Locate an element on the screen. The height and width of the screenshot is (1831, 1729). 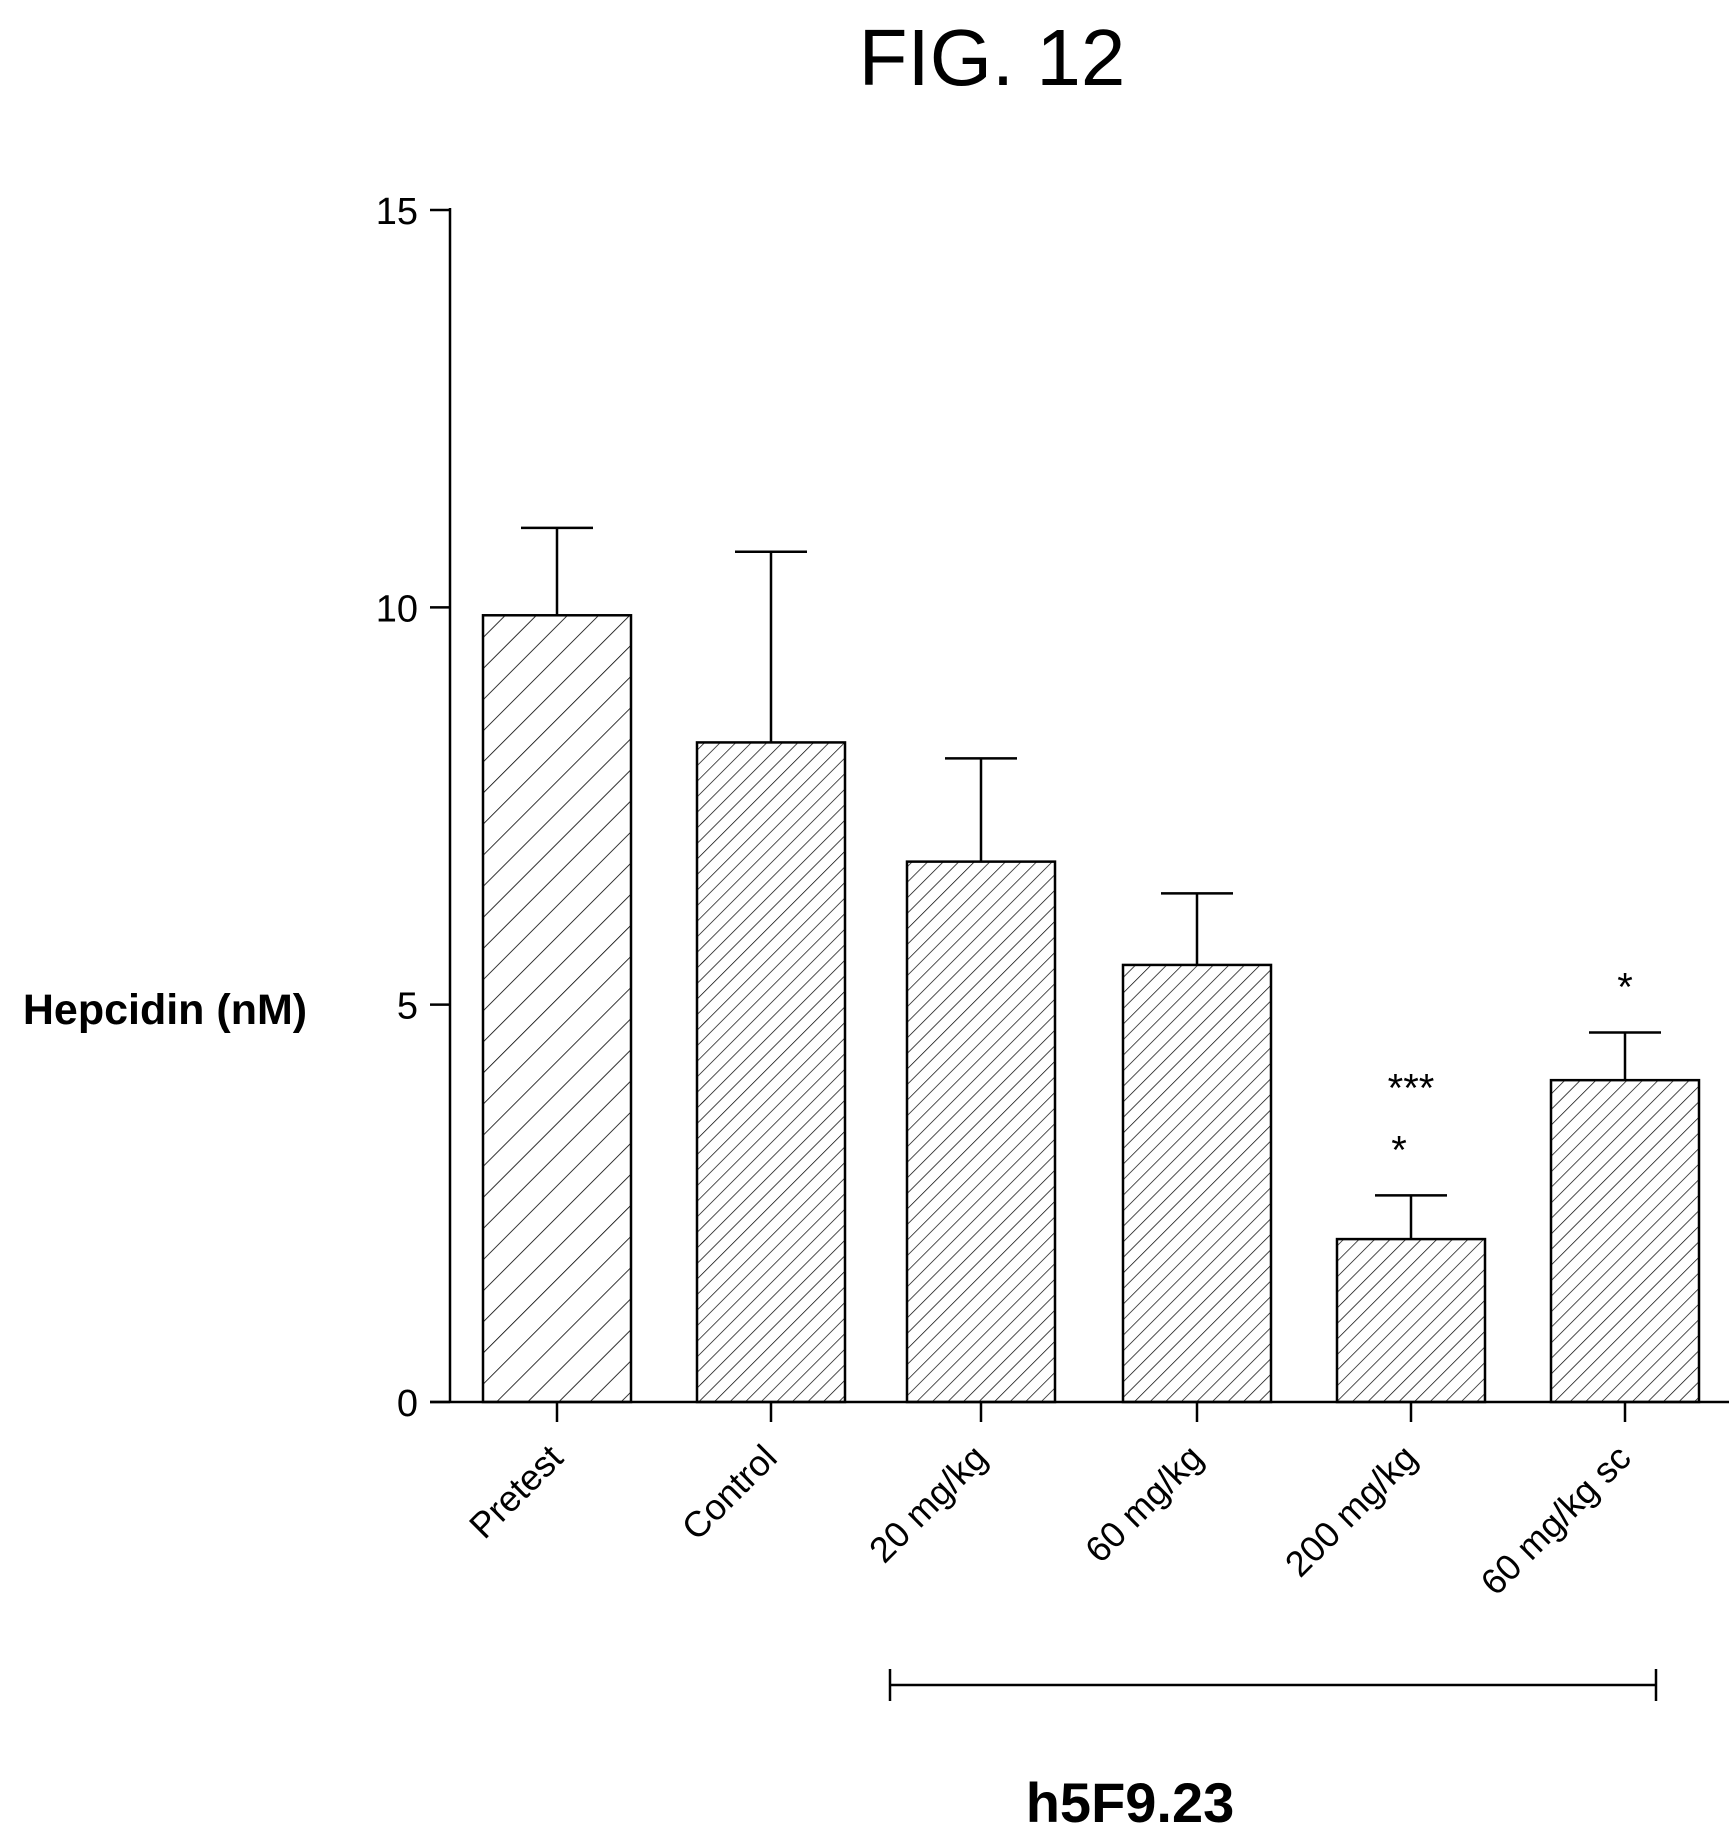
y-axis-label: Hepcidin (nM) is located at coordinates (165, 1010).